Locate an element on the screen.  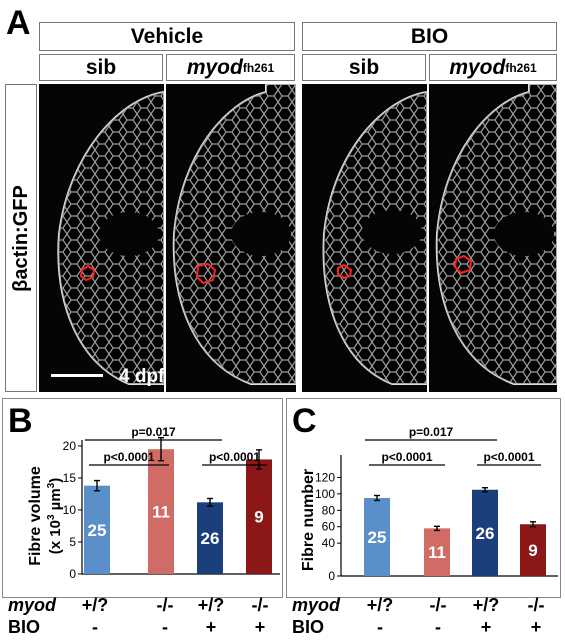
y-tick-label: 100 is located at coordinates (325, 494).